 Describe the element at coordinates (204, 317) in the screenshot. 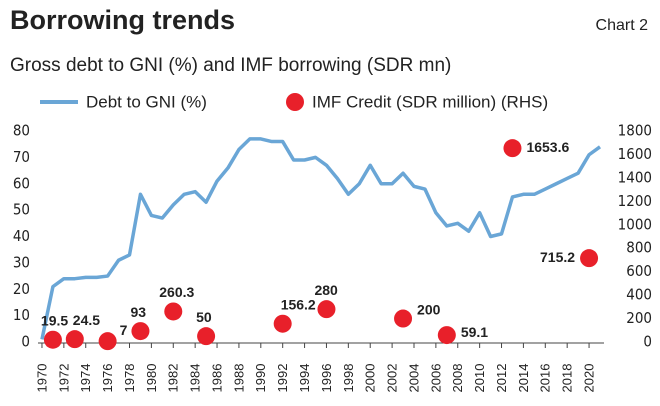

I see `data-label: 50` at that location.